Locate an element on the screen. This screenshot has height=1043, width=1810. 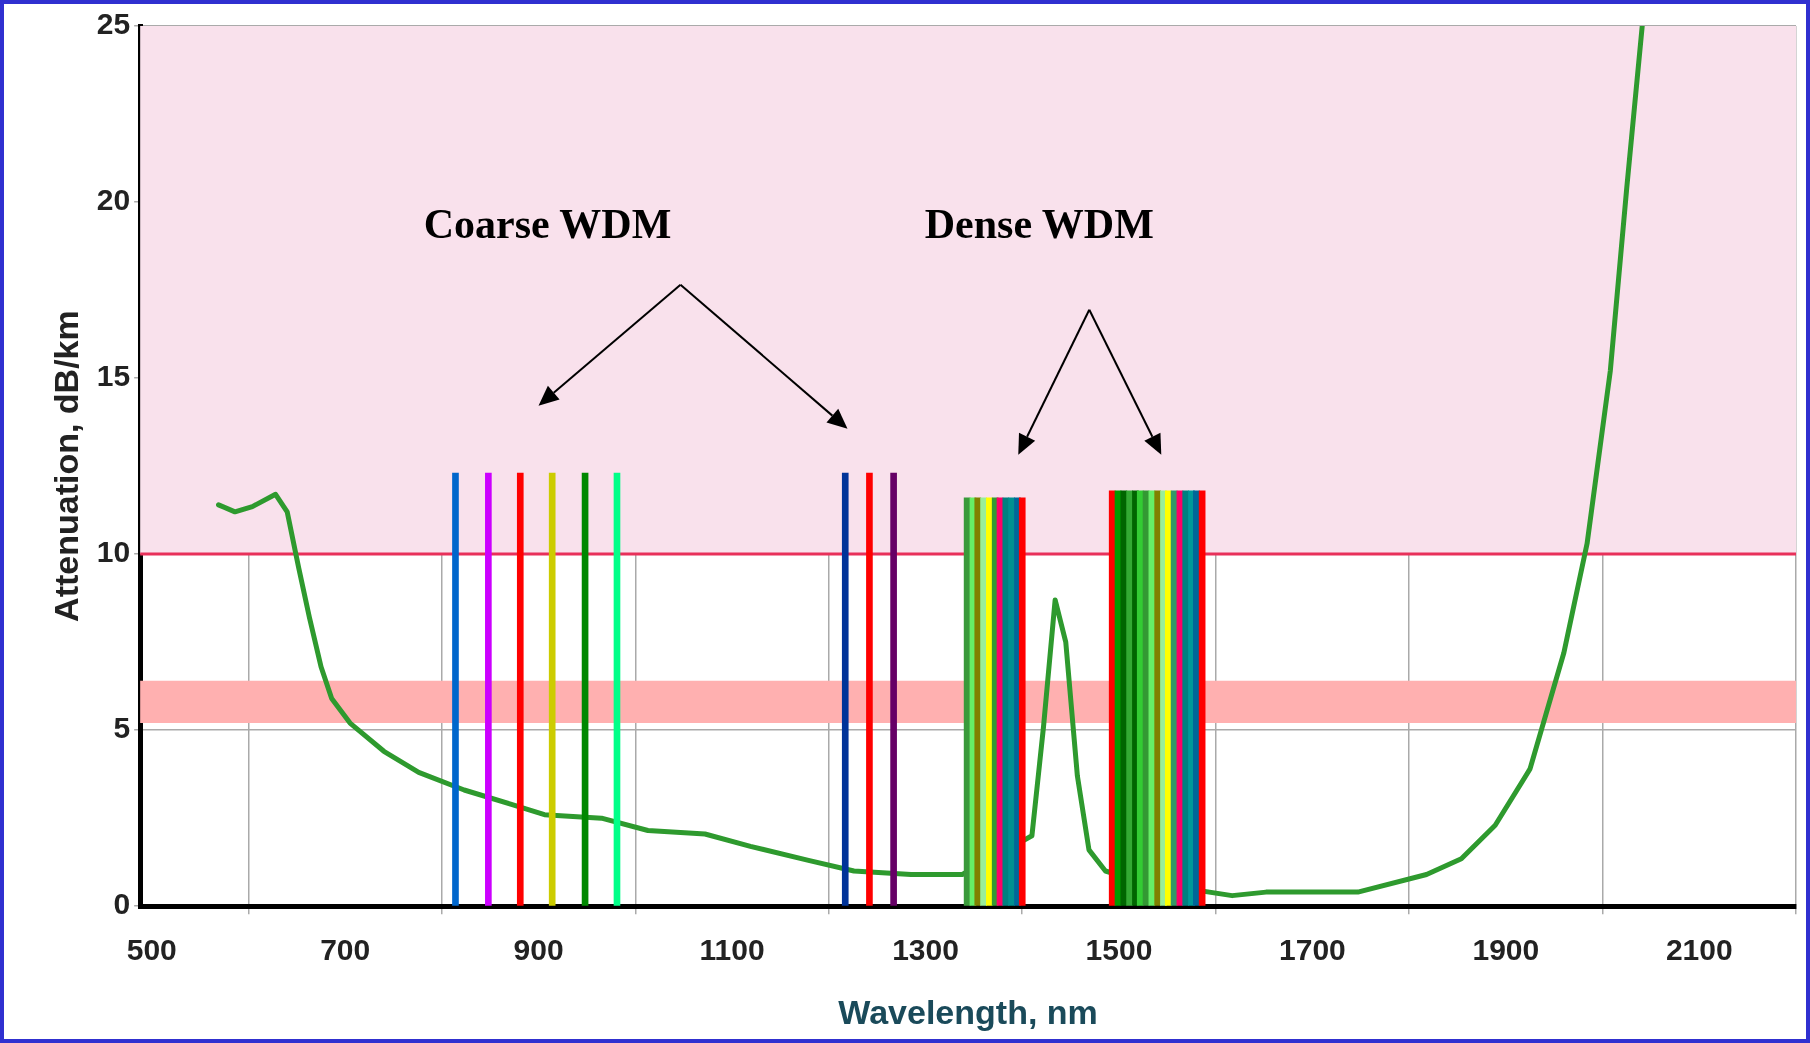
y-tick-label: 10 is located at coordinates (113, 552).